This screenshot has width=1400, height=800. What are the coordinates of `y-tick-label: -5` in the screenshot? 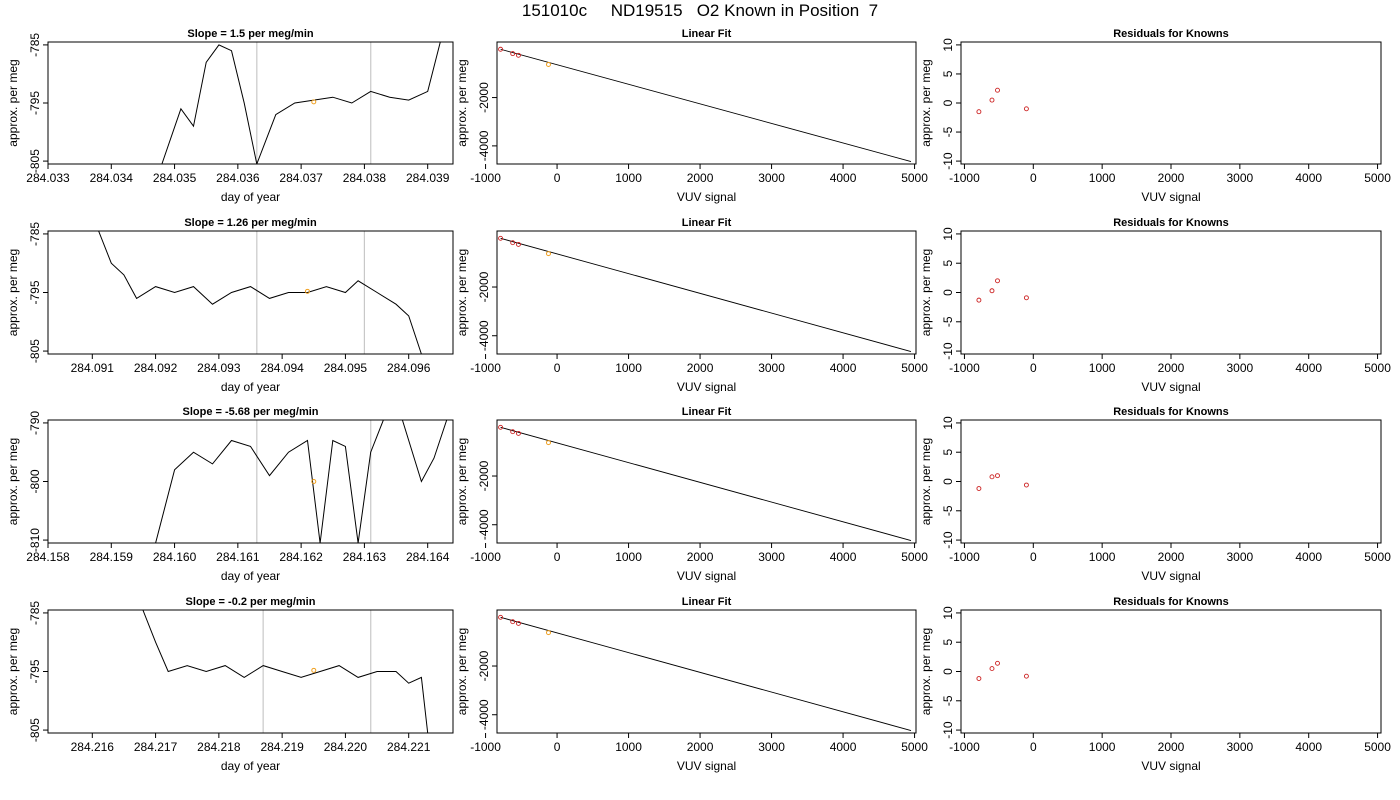 It's located at (948, 131).